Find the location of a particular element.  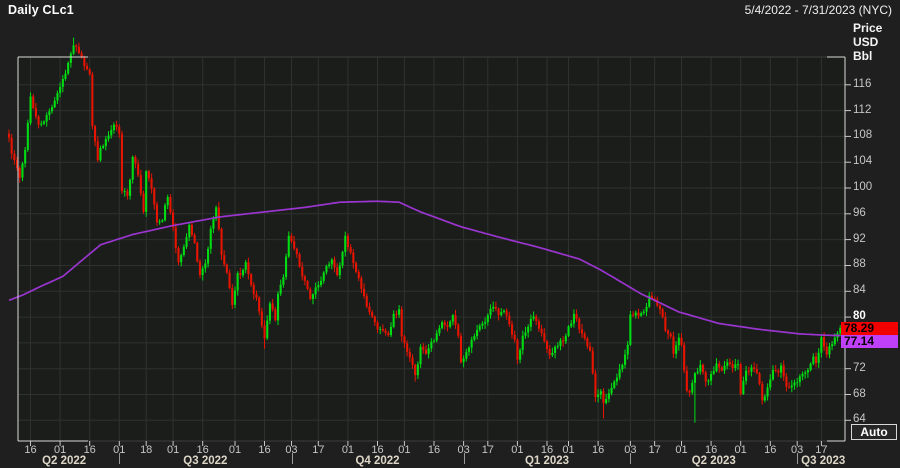

last-price-badge: 78.29 is located at coordinates (869, 328).